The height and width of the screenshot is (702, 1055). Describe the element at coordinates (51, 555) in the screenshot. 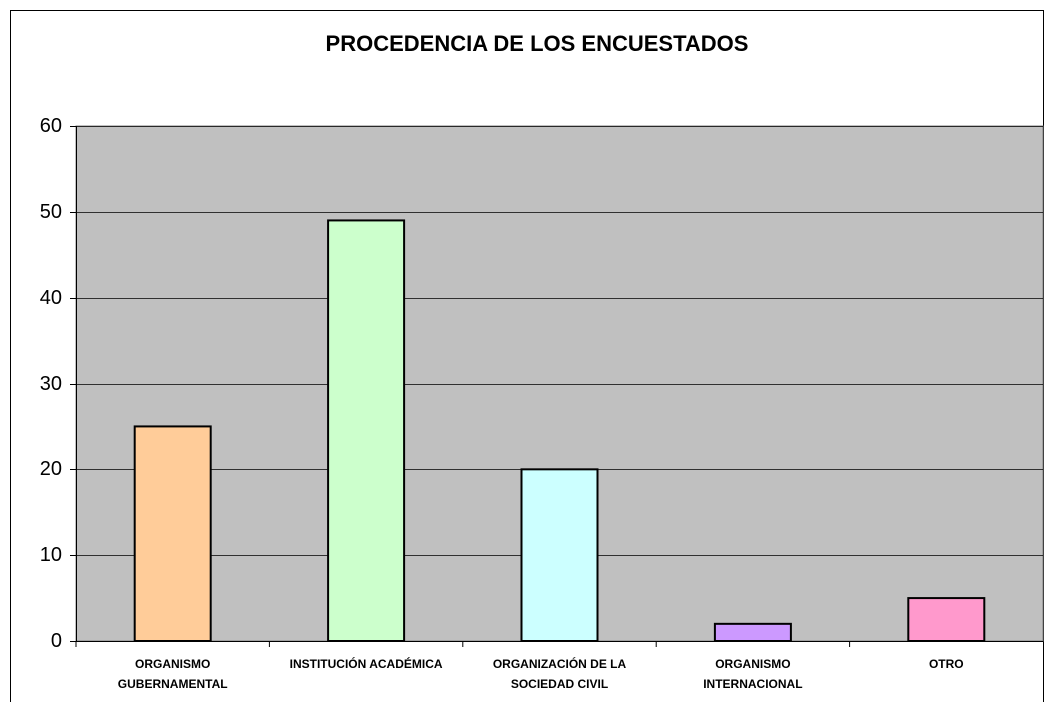

I see `y-tick-label: 10` at that location.